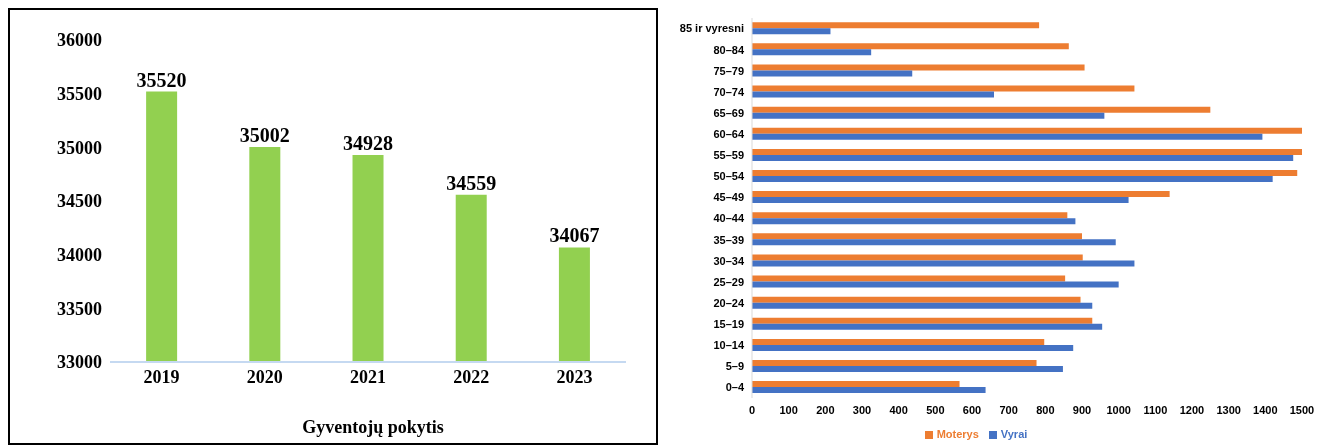 This screenshot has height=445, width=1324. Describe the element at coordinates (1082, 409) in the screenshot. I see `x-tick-label: 900` at that location.